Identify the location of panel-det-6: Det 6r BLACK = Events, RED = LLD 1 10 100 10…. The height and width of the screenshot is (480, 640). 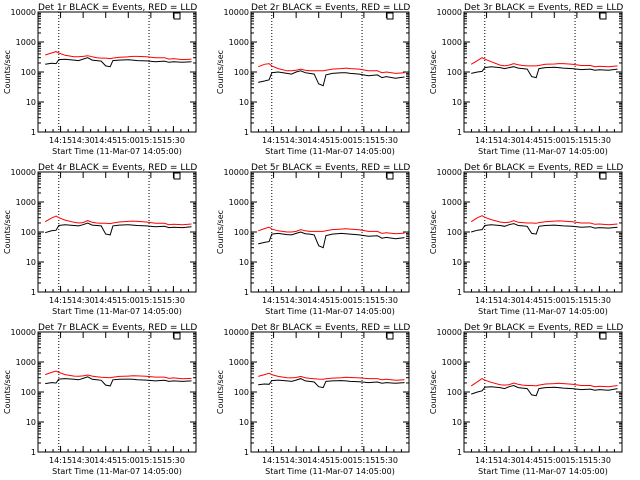
(526, 239).